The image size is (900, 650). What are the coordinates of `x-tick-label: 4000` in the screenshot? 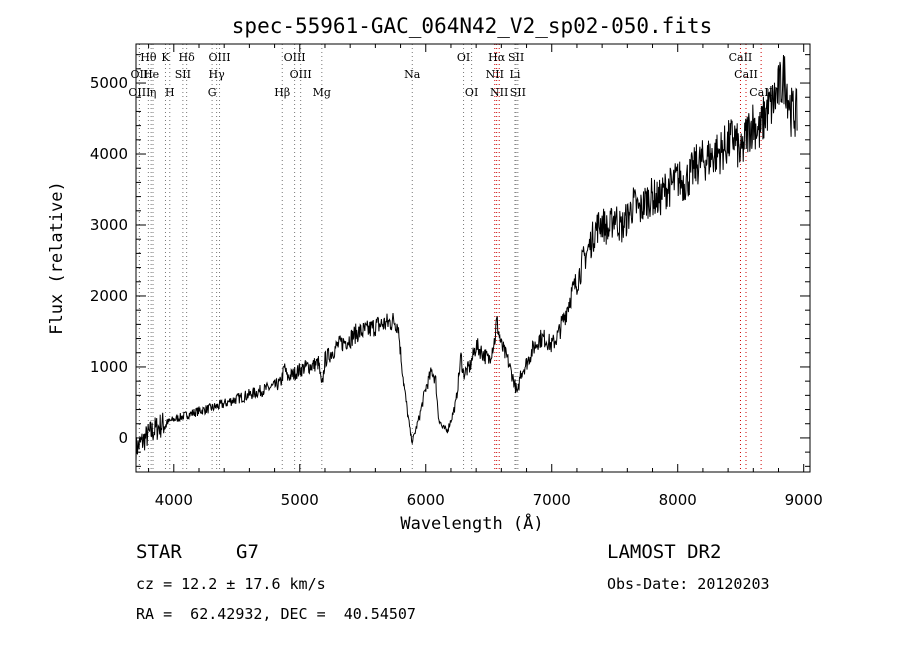 It's located at (174, 500).